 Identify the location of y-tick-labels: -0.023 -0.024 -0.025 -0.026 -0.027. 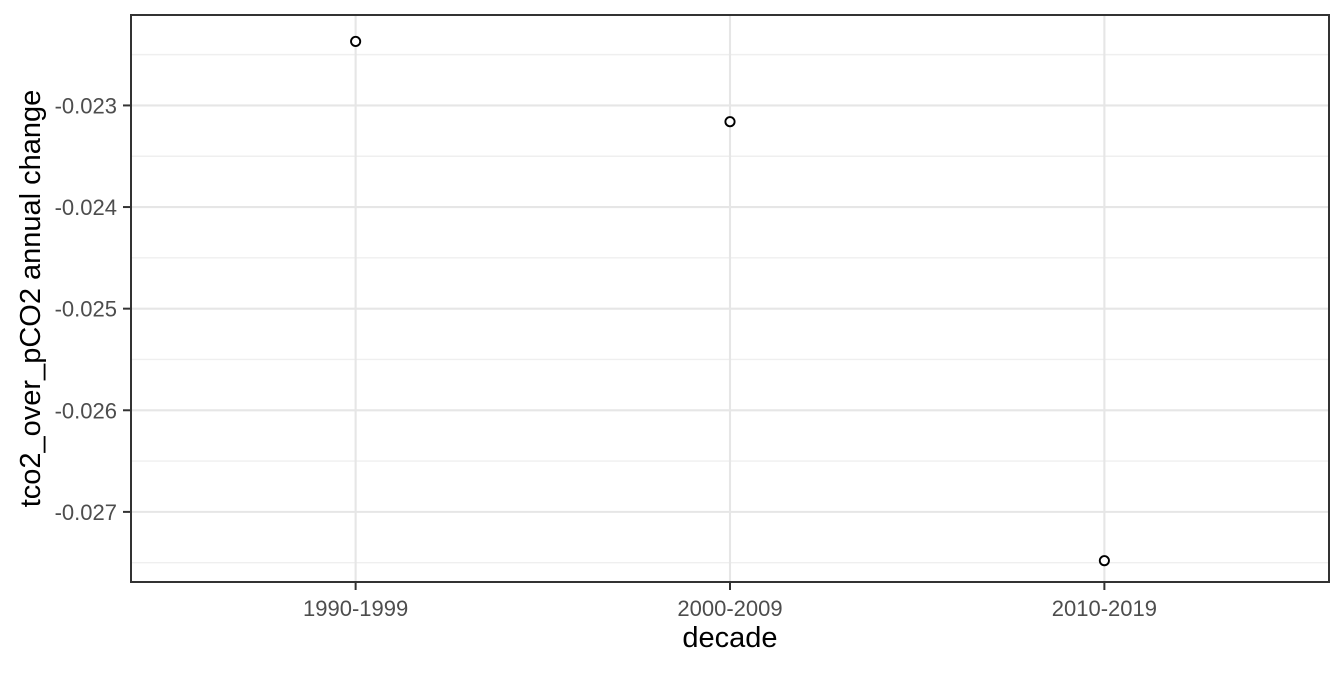
(86, 308).